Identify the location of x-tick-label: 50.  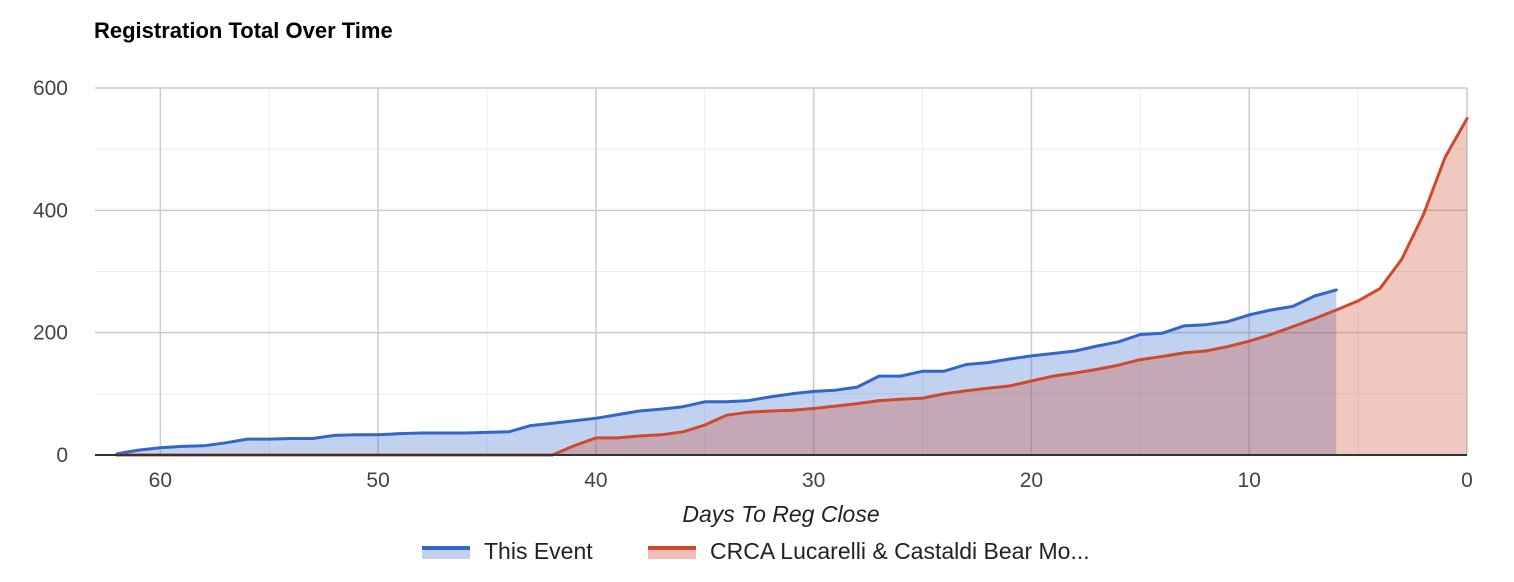
(377, 480).